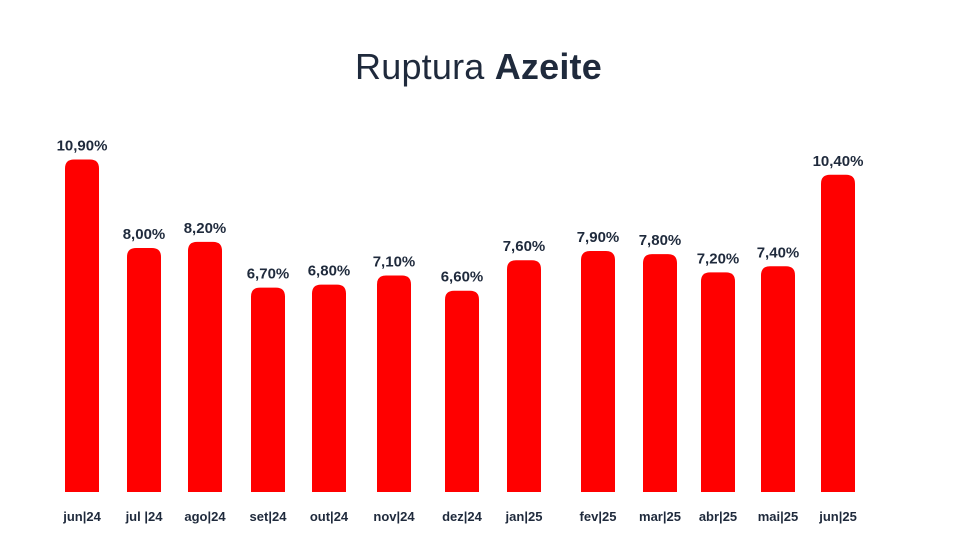  I want to click on category-label: out|24, so click(329, 516).